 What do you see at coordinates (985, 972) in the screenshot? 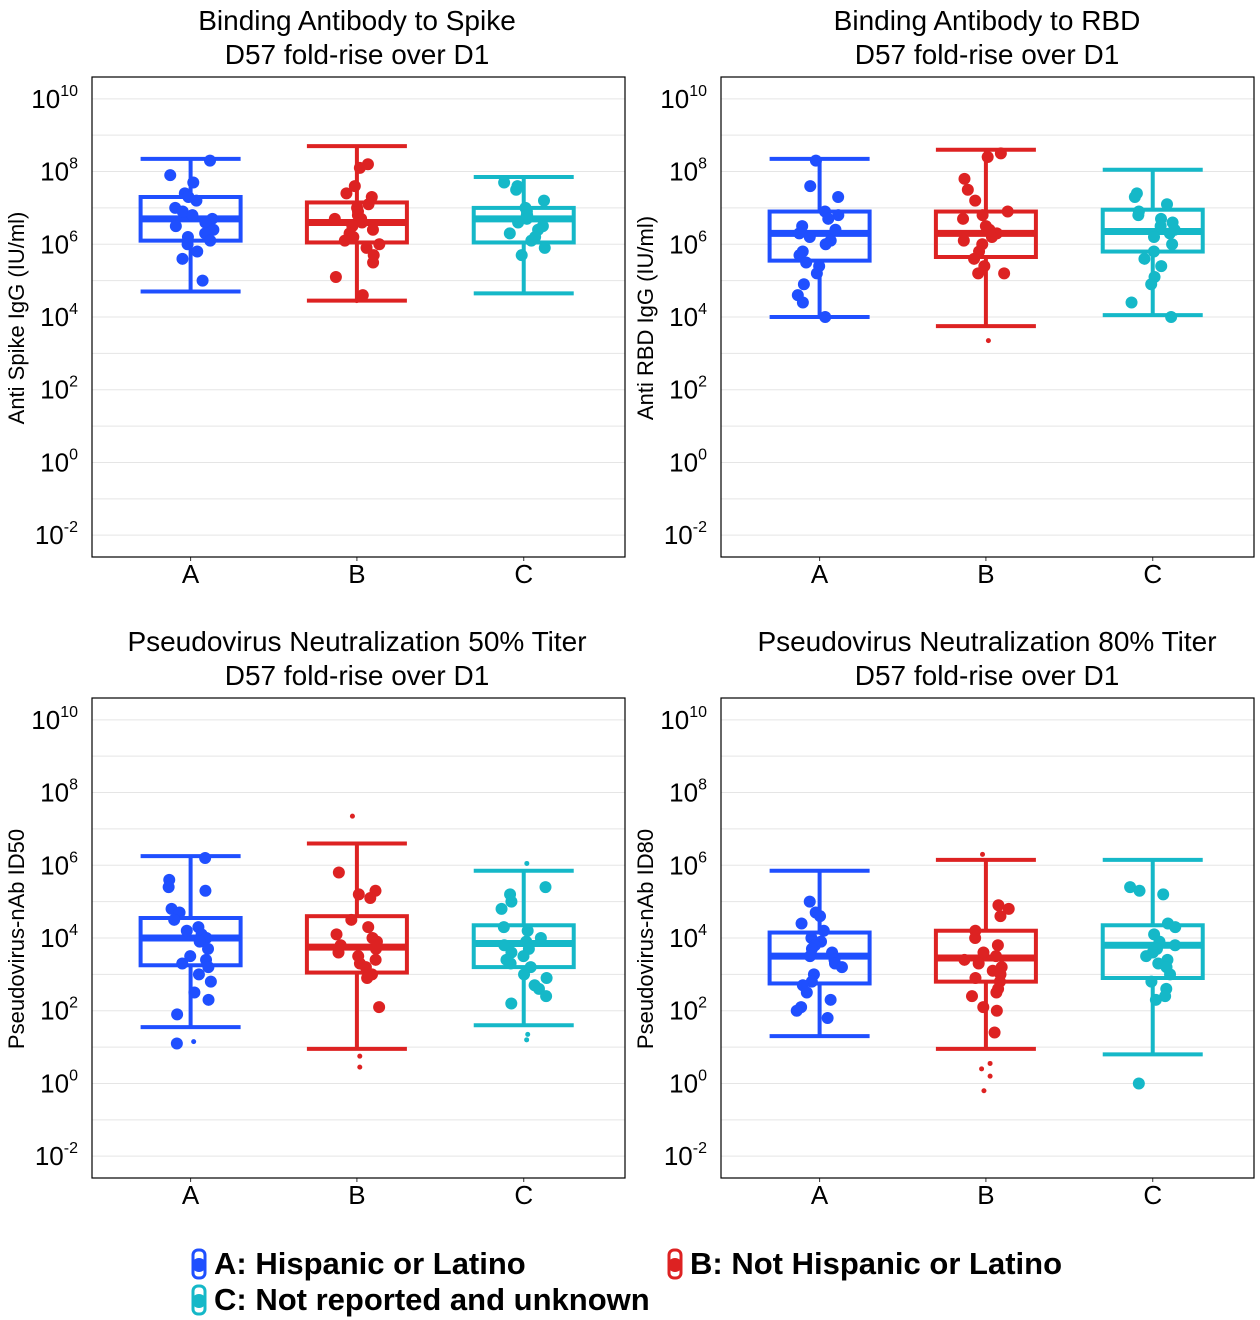
I see `box-b` at bounding box center [985, 972].